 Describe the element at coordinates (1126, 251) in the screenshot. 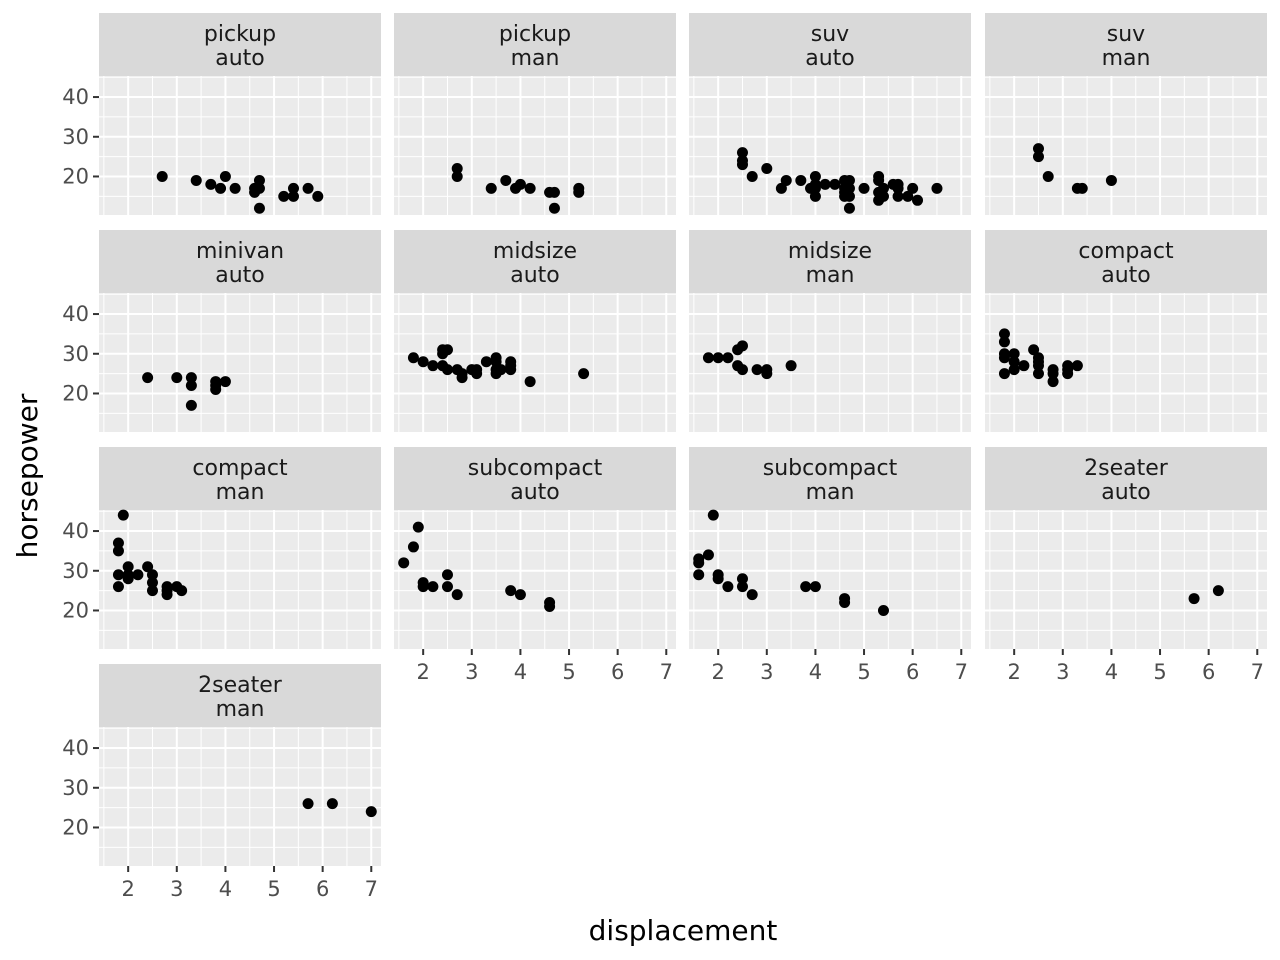

I see `facet-label-top: compact` at that location.